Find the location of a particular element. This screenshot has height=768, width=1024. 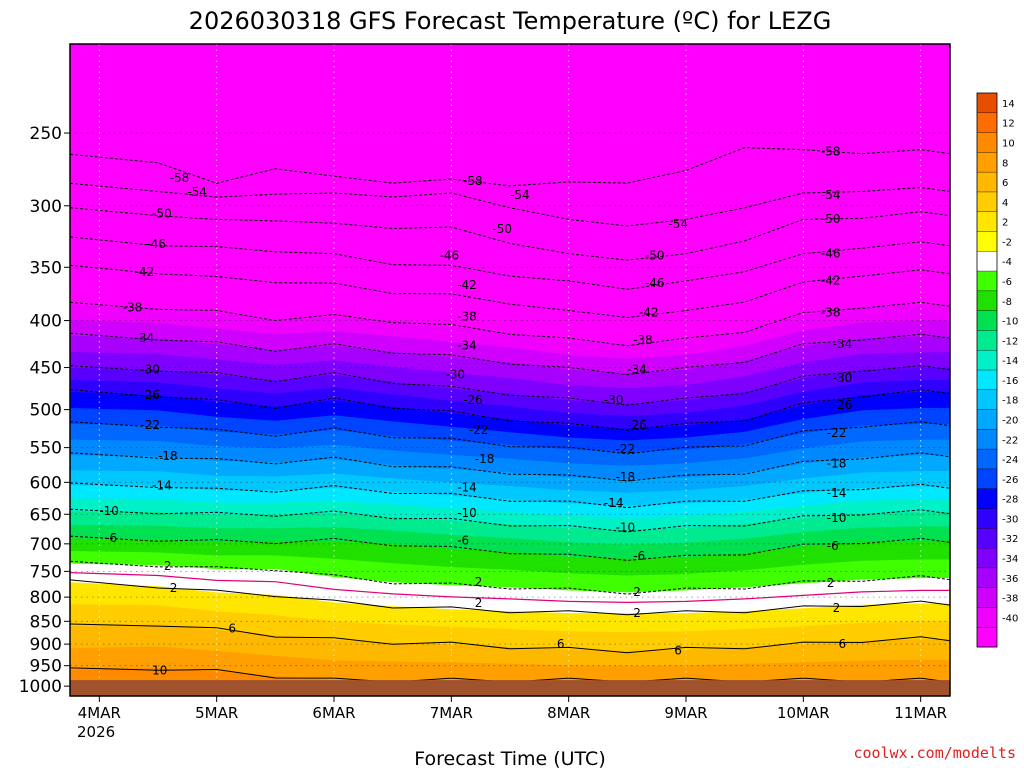

isotherm--34 is located at coordinates (510, 354).